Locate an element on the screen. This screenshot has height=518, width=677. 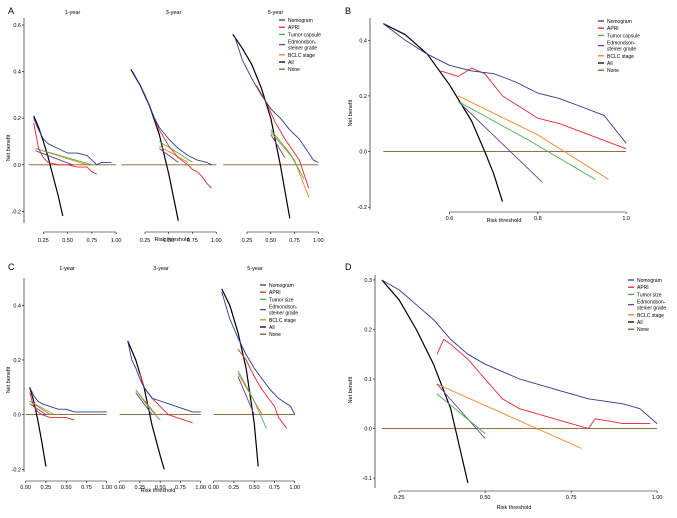
panel-a-label: A is located at coordinates (11, 11).